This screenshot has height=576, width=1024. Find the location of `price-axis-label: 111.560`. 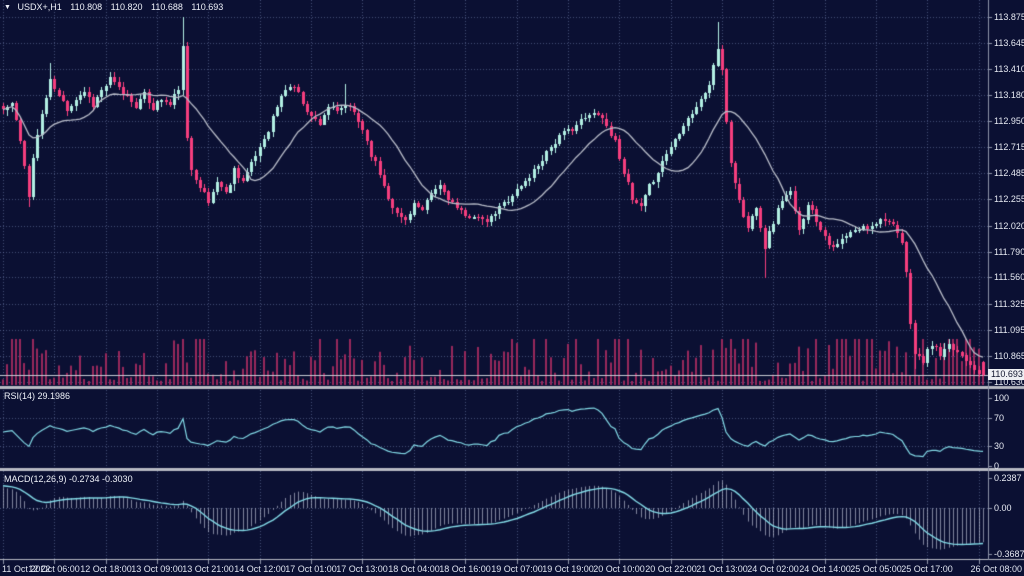

price-axis-label: 111.560 is located at coordinates (1009, 277).